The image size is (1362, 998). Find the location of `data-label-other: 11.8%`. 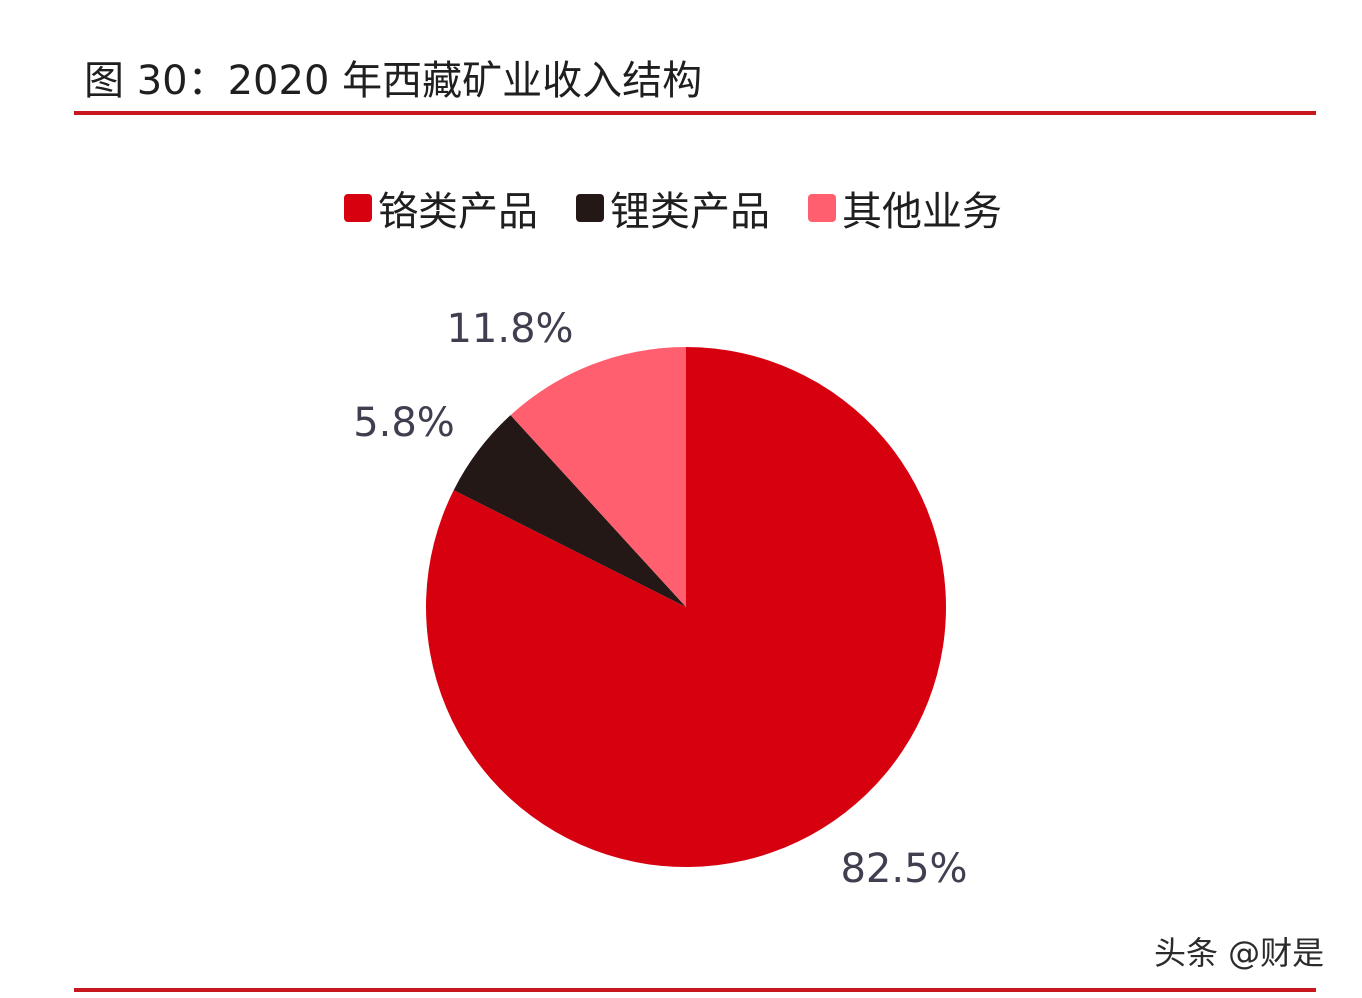

data-label-other: 11.8% is located at coordinates (509, 329).